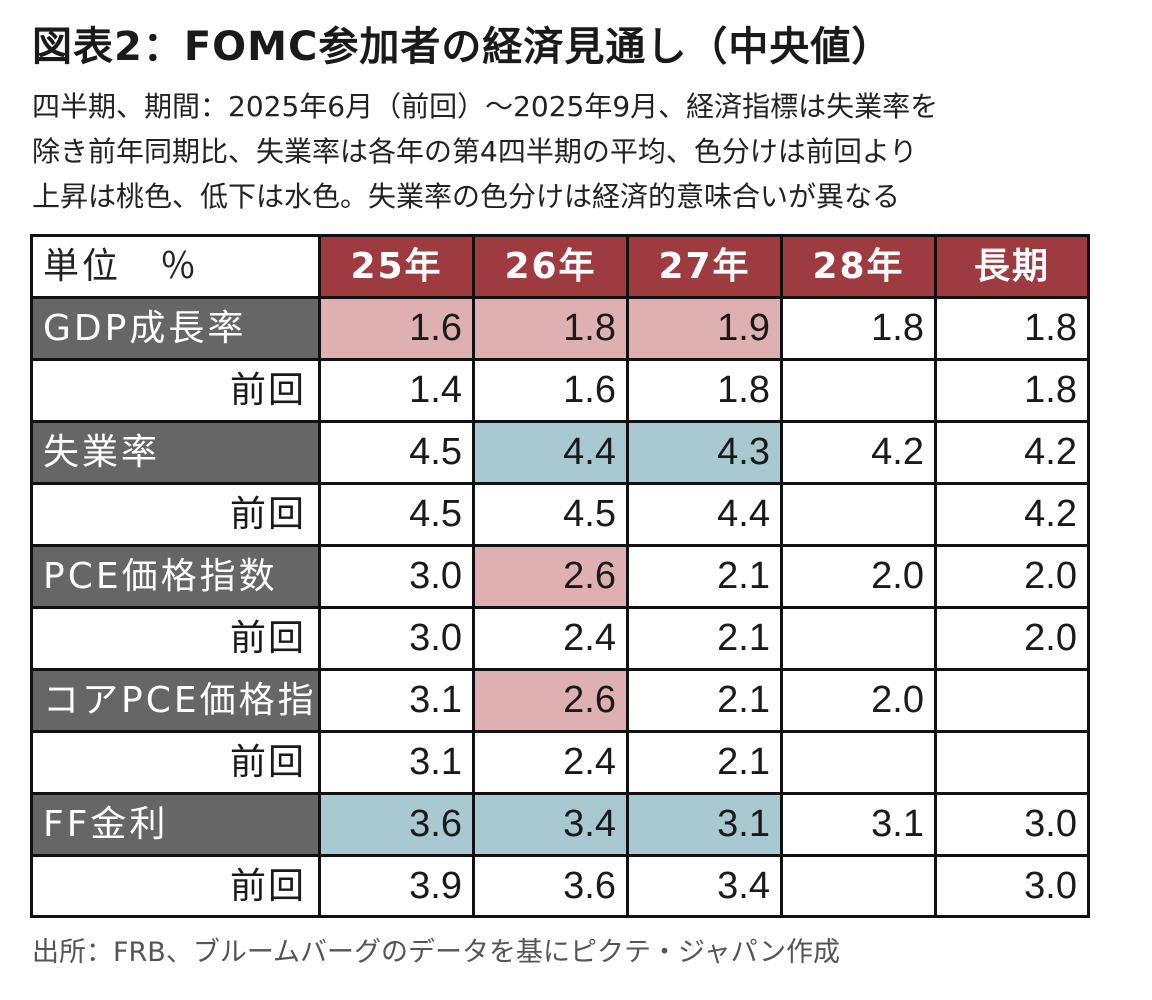 This screenshot has height=1000, width=1152. What do you see at coordinates (466, 196) in the screenshot?
I see `subtitle-line-3: 上昇は桃色、低下は水色。失業率の色分けは経済的意味合いが異なる` at bounding box center [466, 196].